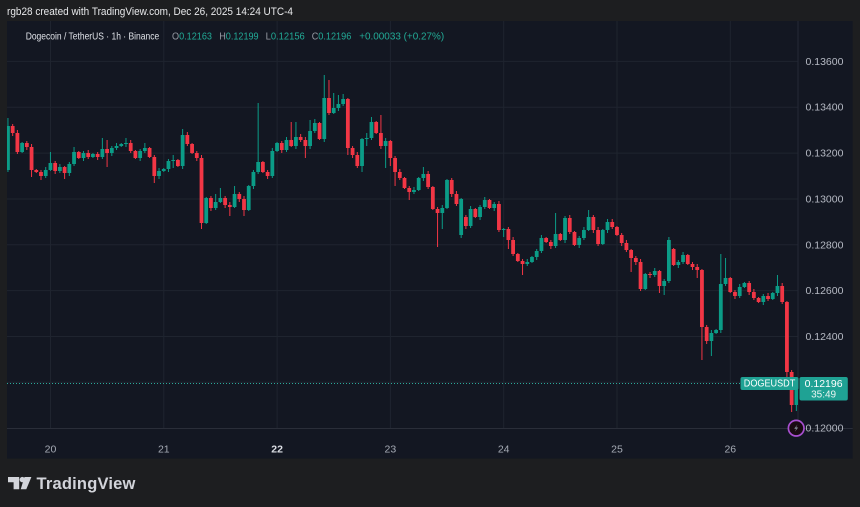 The height and width of the screenshot is (507, 860). I want to click on svg-text: O0.12163, so click(192, 36).